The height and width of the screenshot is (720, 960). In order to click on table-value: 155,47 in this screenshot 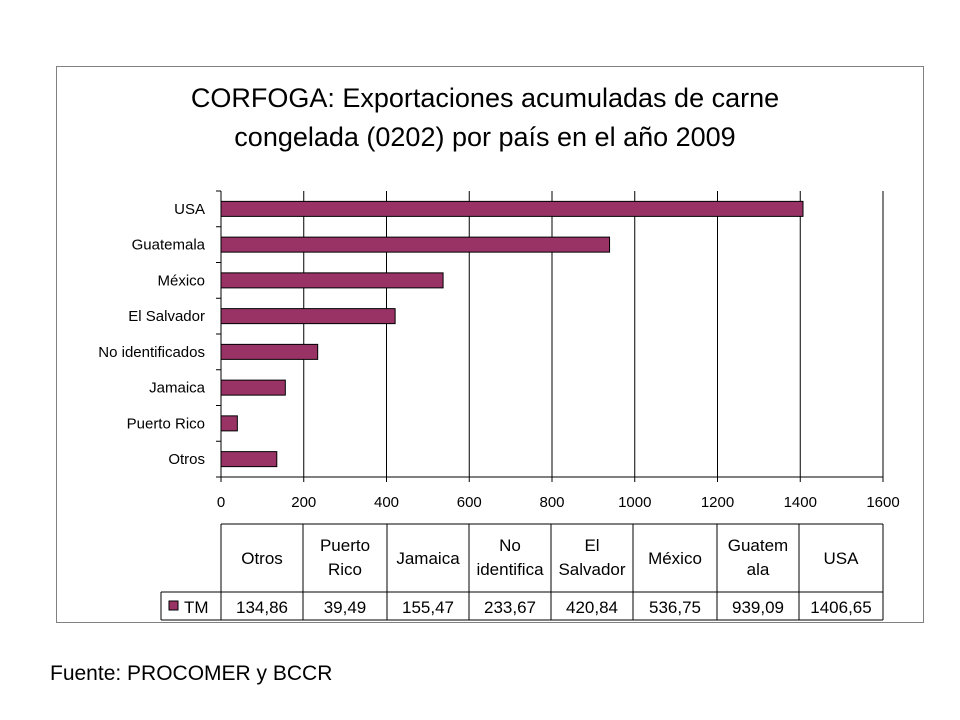, I will do `click(428, 607)`.